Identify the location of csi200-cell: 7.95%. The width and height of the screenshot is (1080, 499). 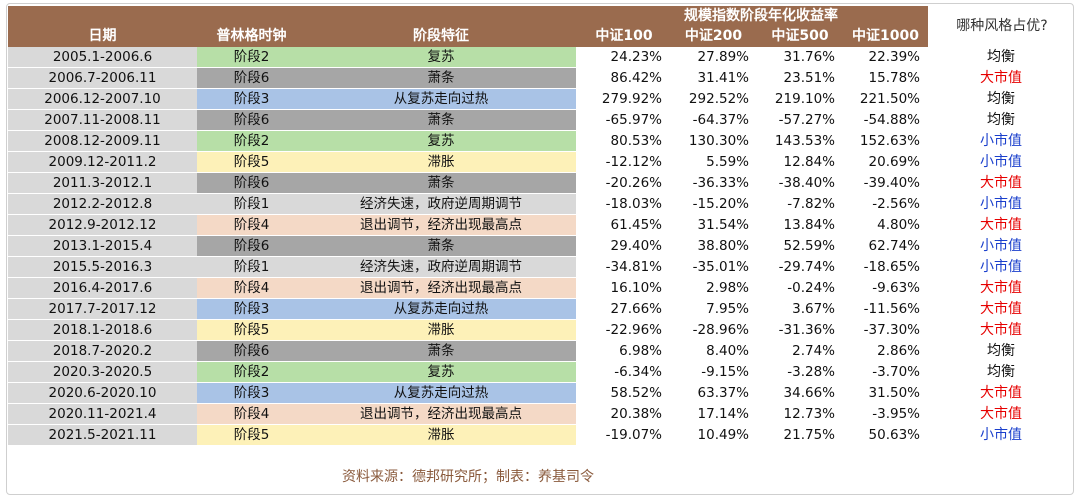
(727, 309).